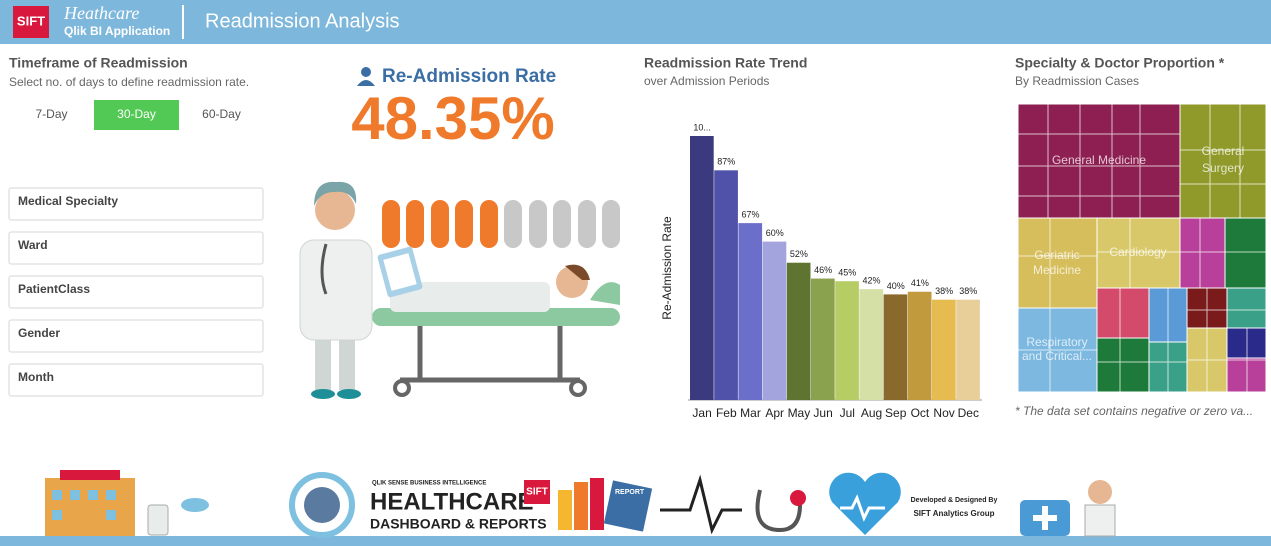  Describe the element at coordinates (1057, 262) in the screenshot. I see `treemap-label: Geriatric Medicine` at that location.